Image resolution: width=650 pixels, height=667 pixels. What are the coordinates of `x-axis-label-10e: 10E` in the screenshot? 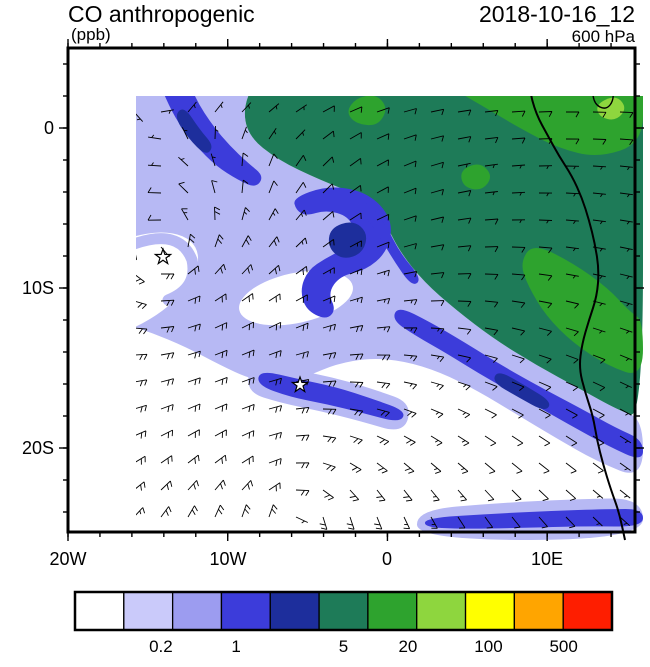 It's located at (547, 559).